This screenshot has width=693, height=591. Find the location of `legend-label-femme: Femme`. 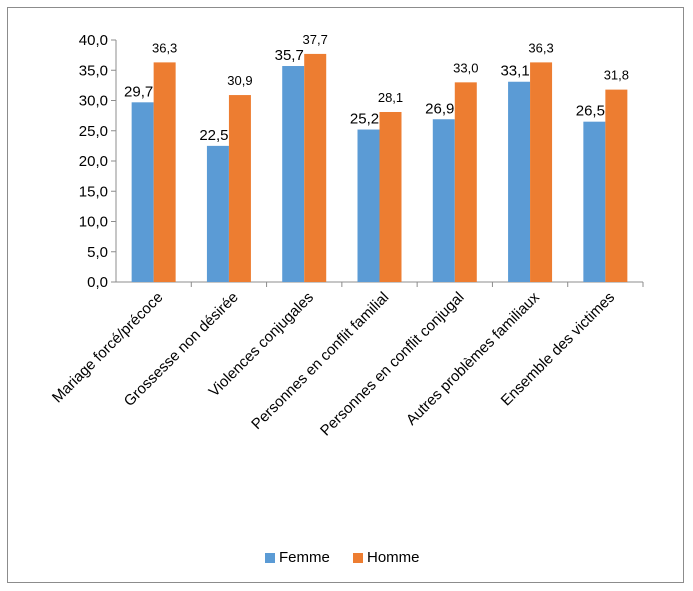

legend-label-femme: Femme is located at coordinates (304, 557).